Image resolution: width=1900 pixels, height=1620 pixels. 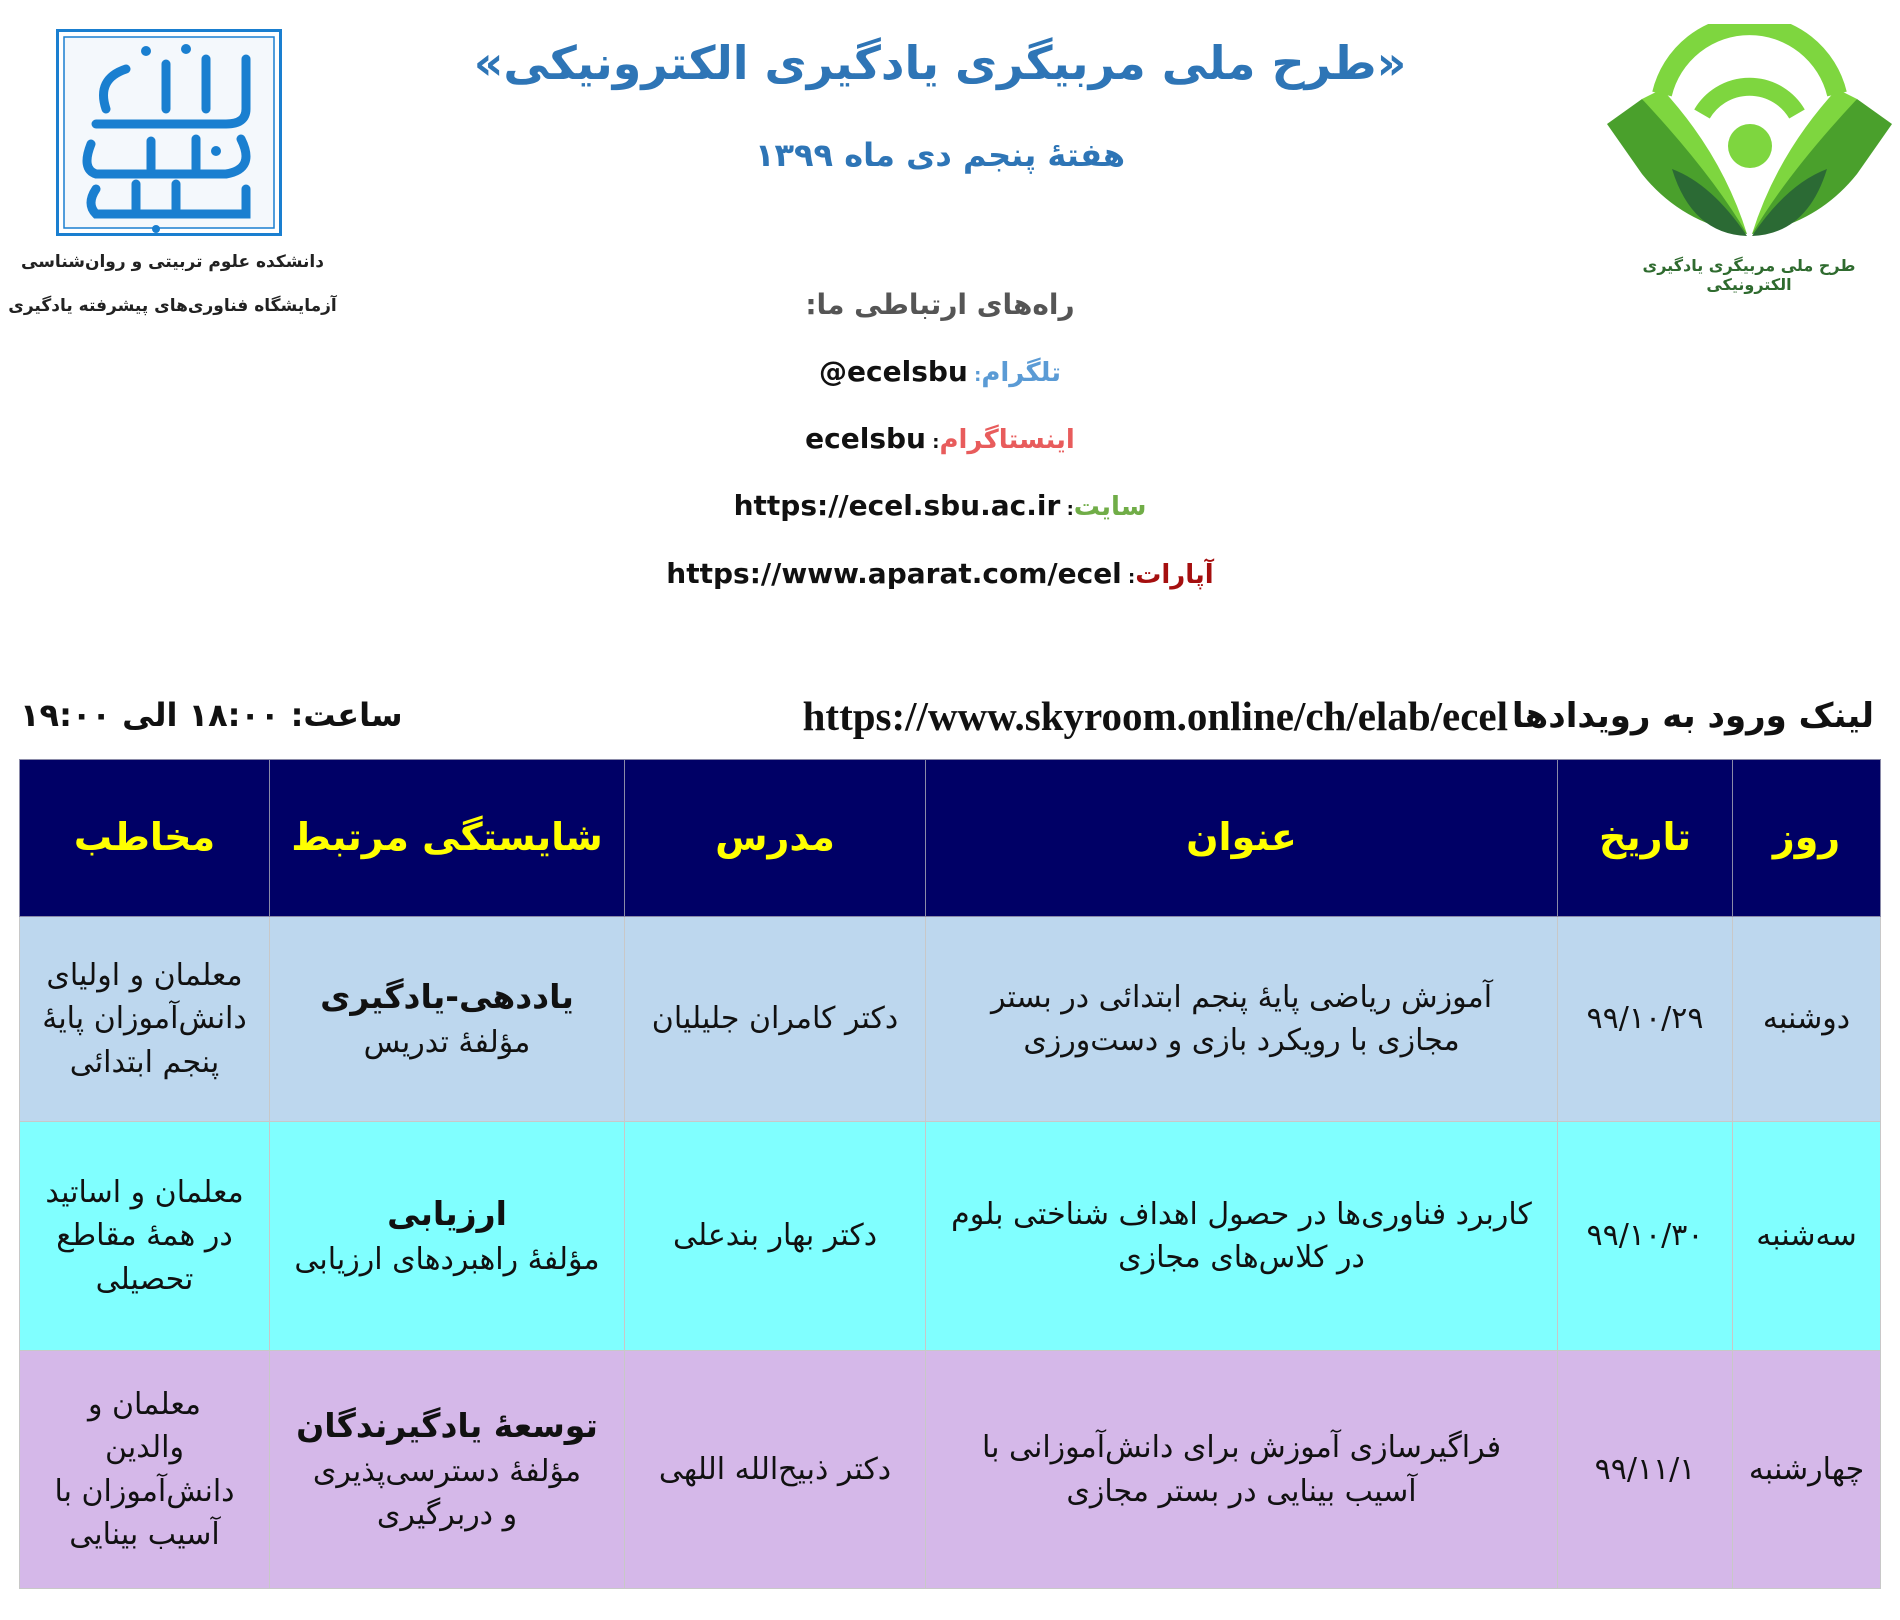 What do you see at coordinates (940, 63) in the screenshot?
I see `page-title: «طرح ملی مربیگری یادگیری الکترونیکی»` at bounding box center [940, 63].